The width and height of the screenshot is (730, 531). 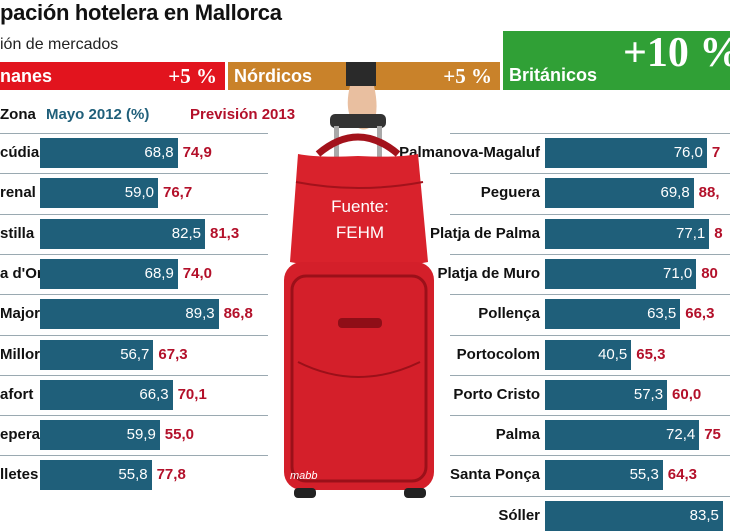 What do you see at coordinates (488, 273) in the screenshot?
I see `zone-label: Platja de Muro` at bounding box center [488, 273].